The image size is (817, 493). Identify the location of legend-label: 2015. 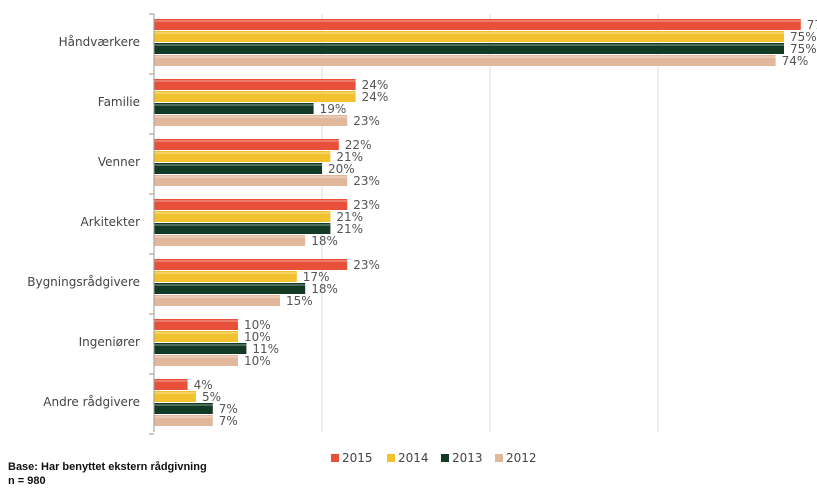
(357, 458).